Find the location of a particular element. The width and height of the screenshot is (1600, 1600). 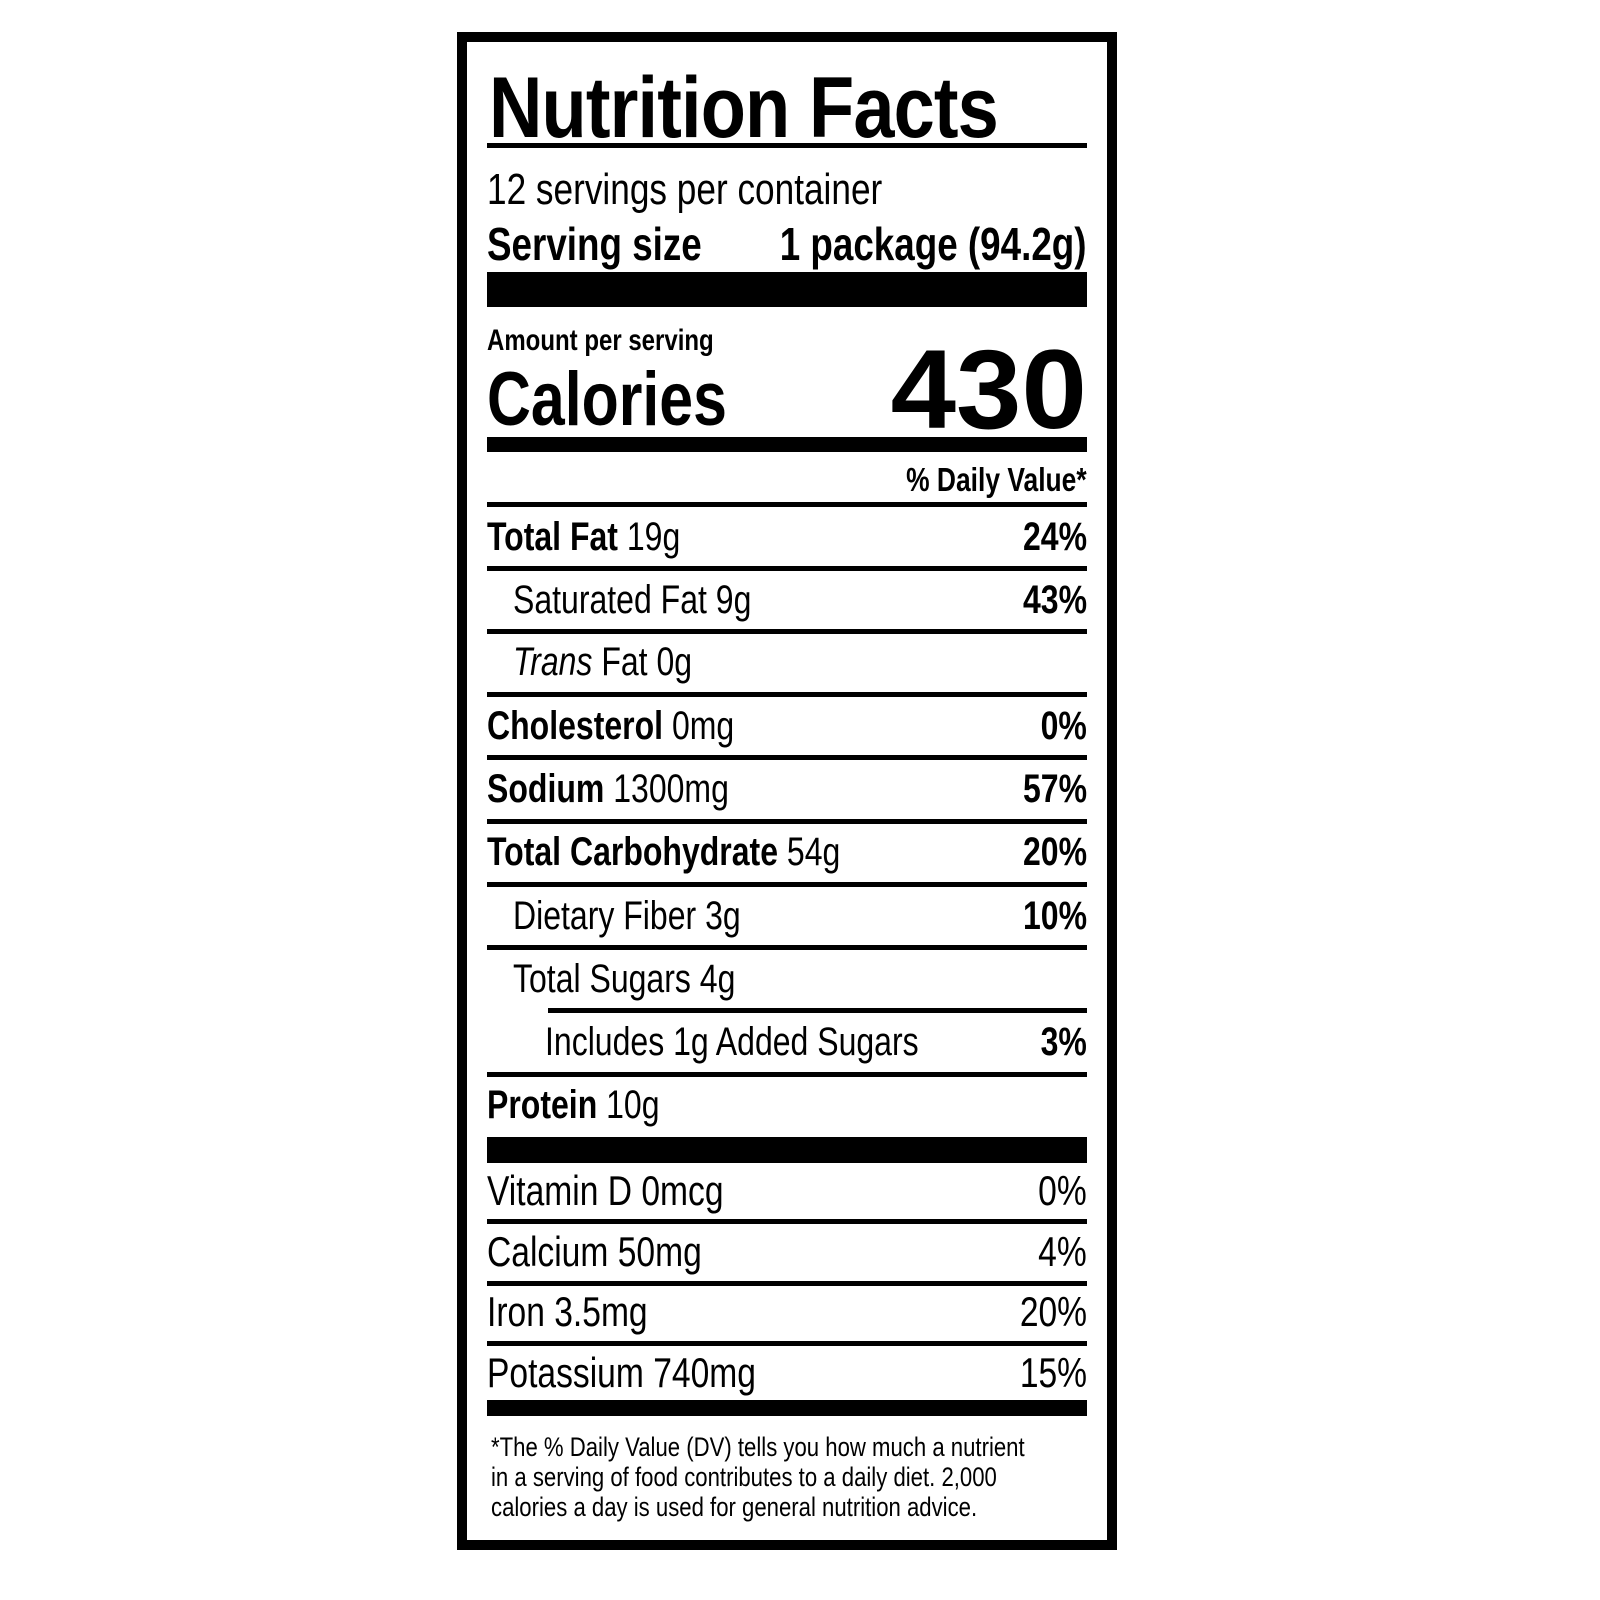

calories-value-text: 430 is located at coordinates (988, 389).